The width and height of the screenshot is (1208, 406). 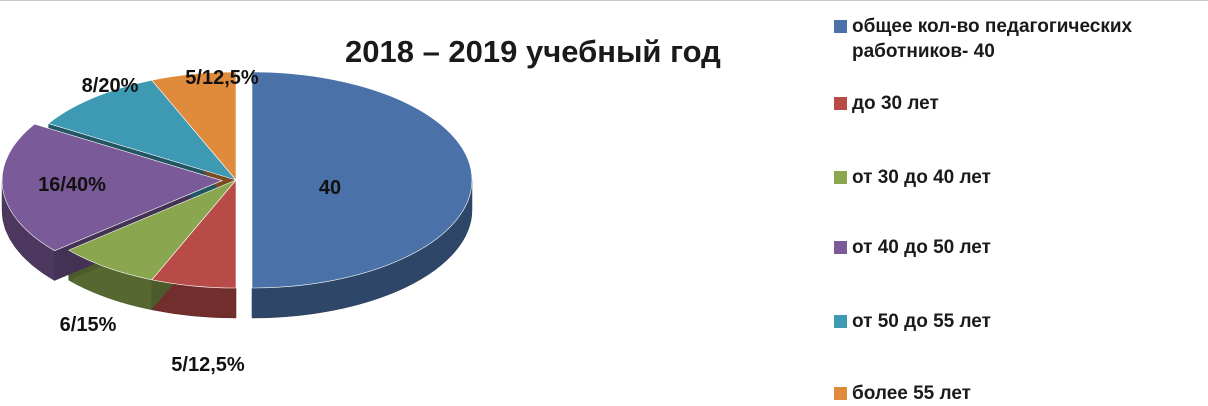 I want to click on legend-item-6: более 55 лет, so click(x=1018, y=393).